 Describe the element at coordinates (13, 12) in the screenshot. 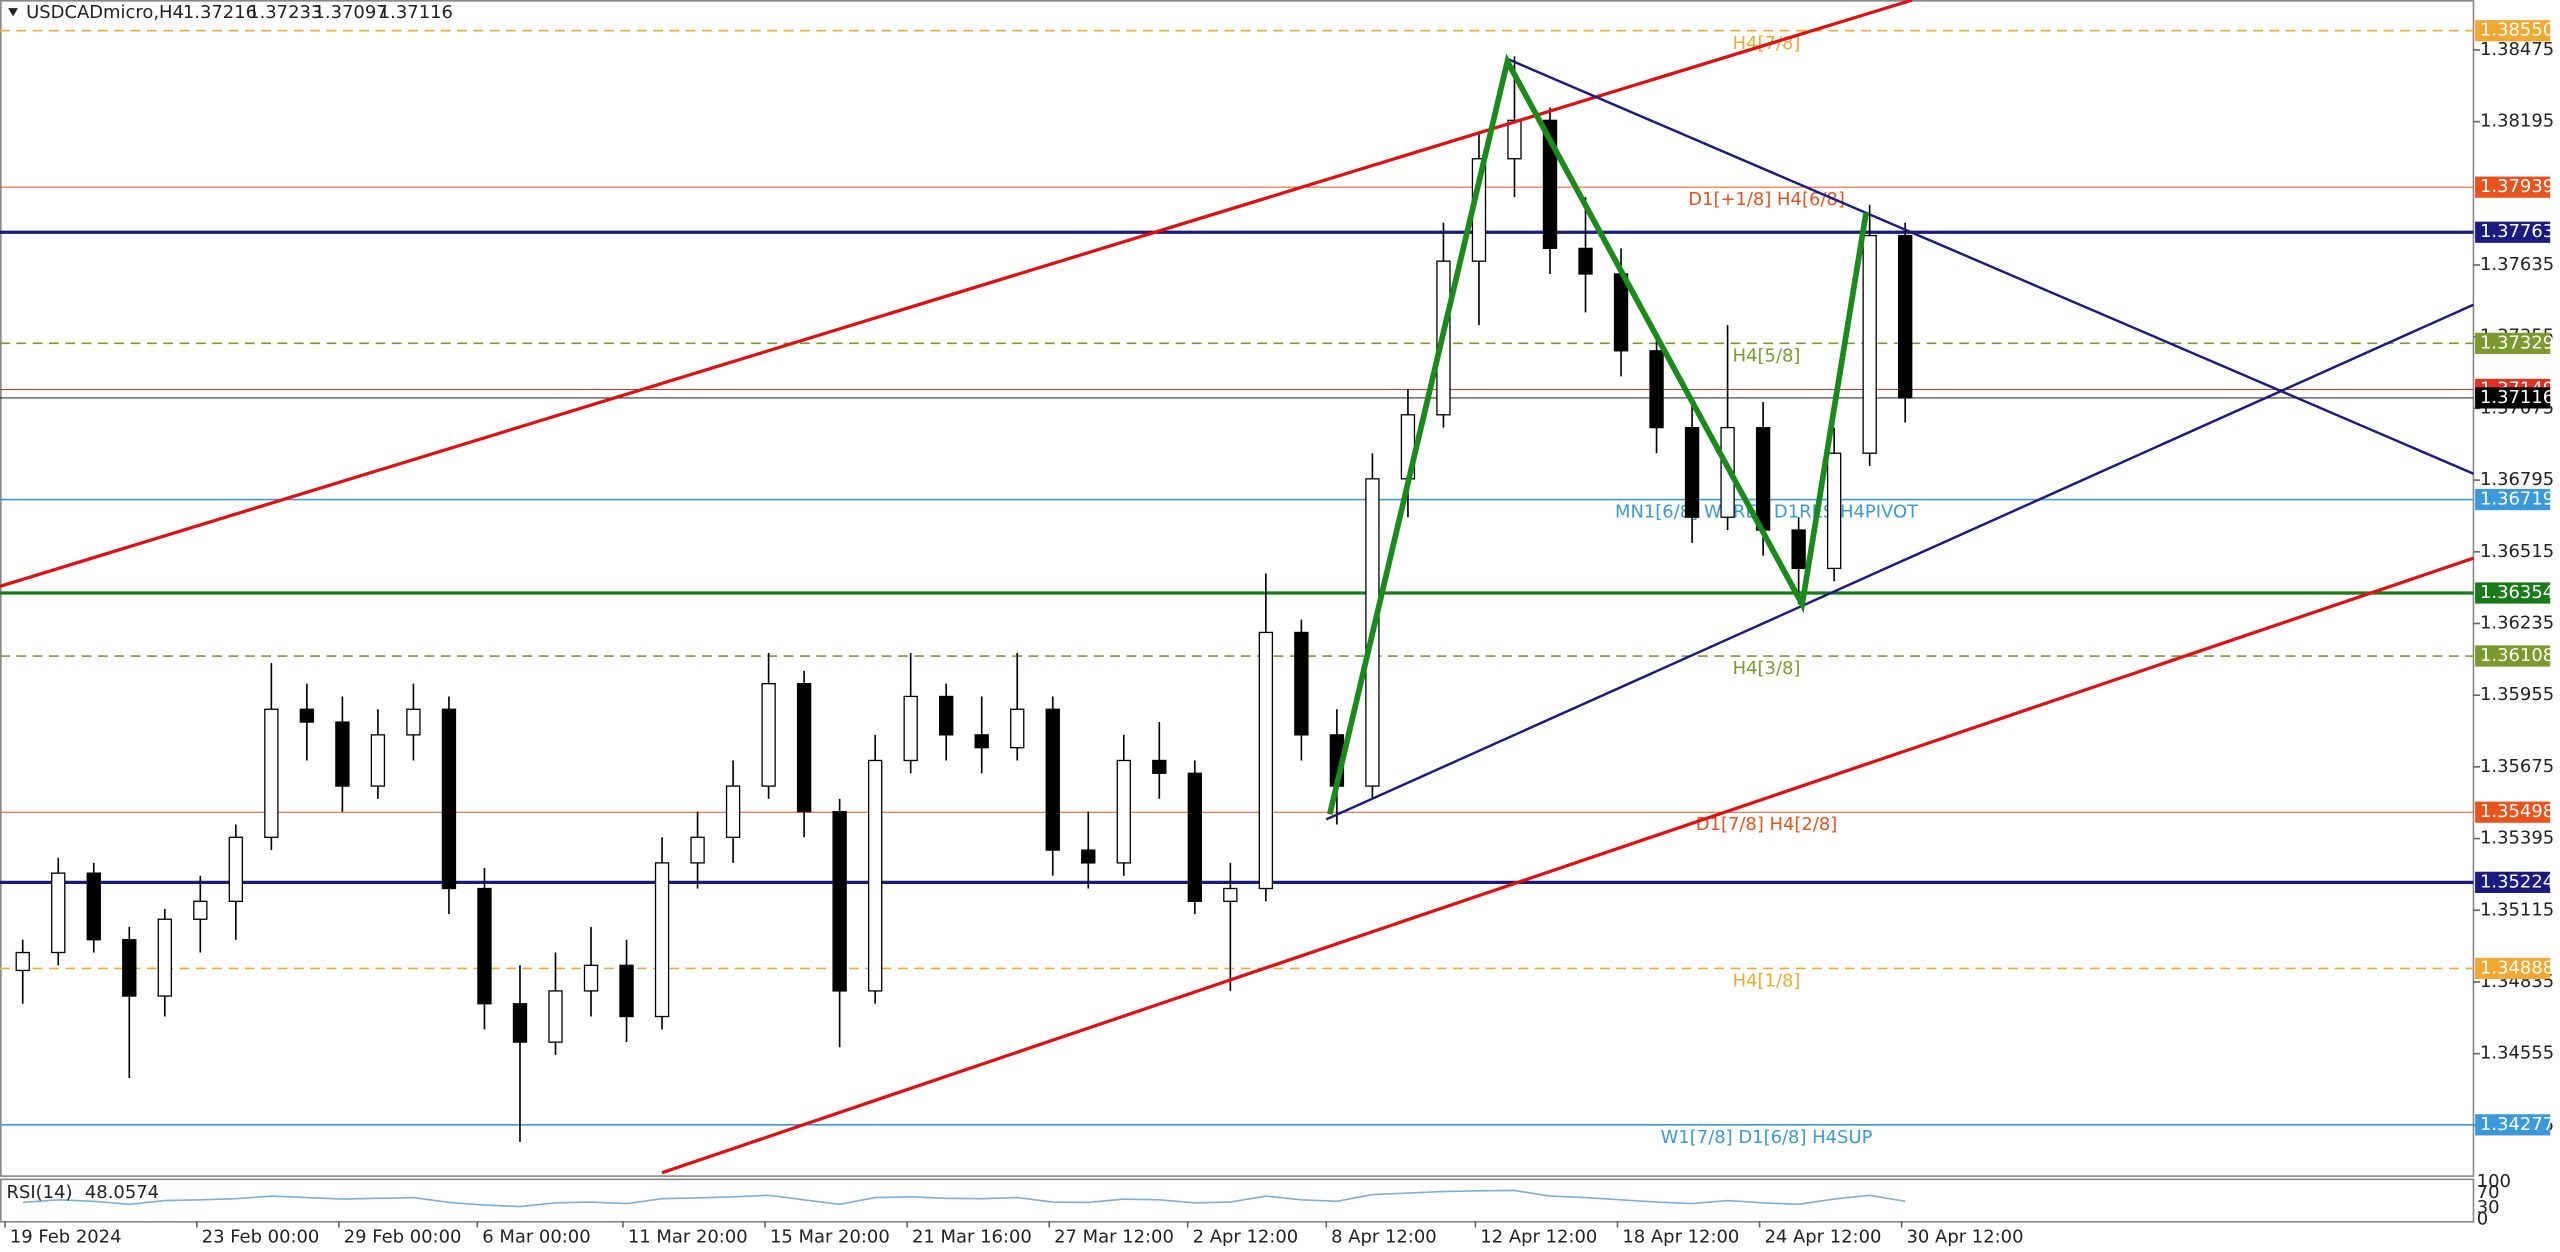

I see `menu-icon` at that location.